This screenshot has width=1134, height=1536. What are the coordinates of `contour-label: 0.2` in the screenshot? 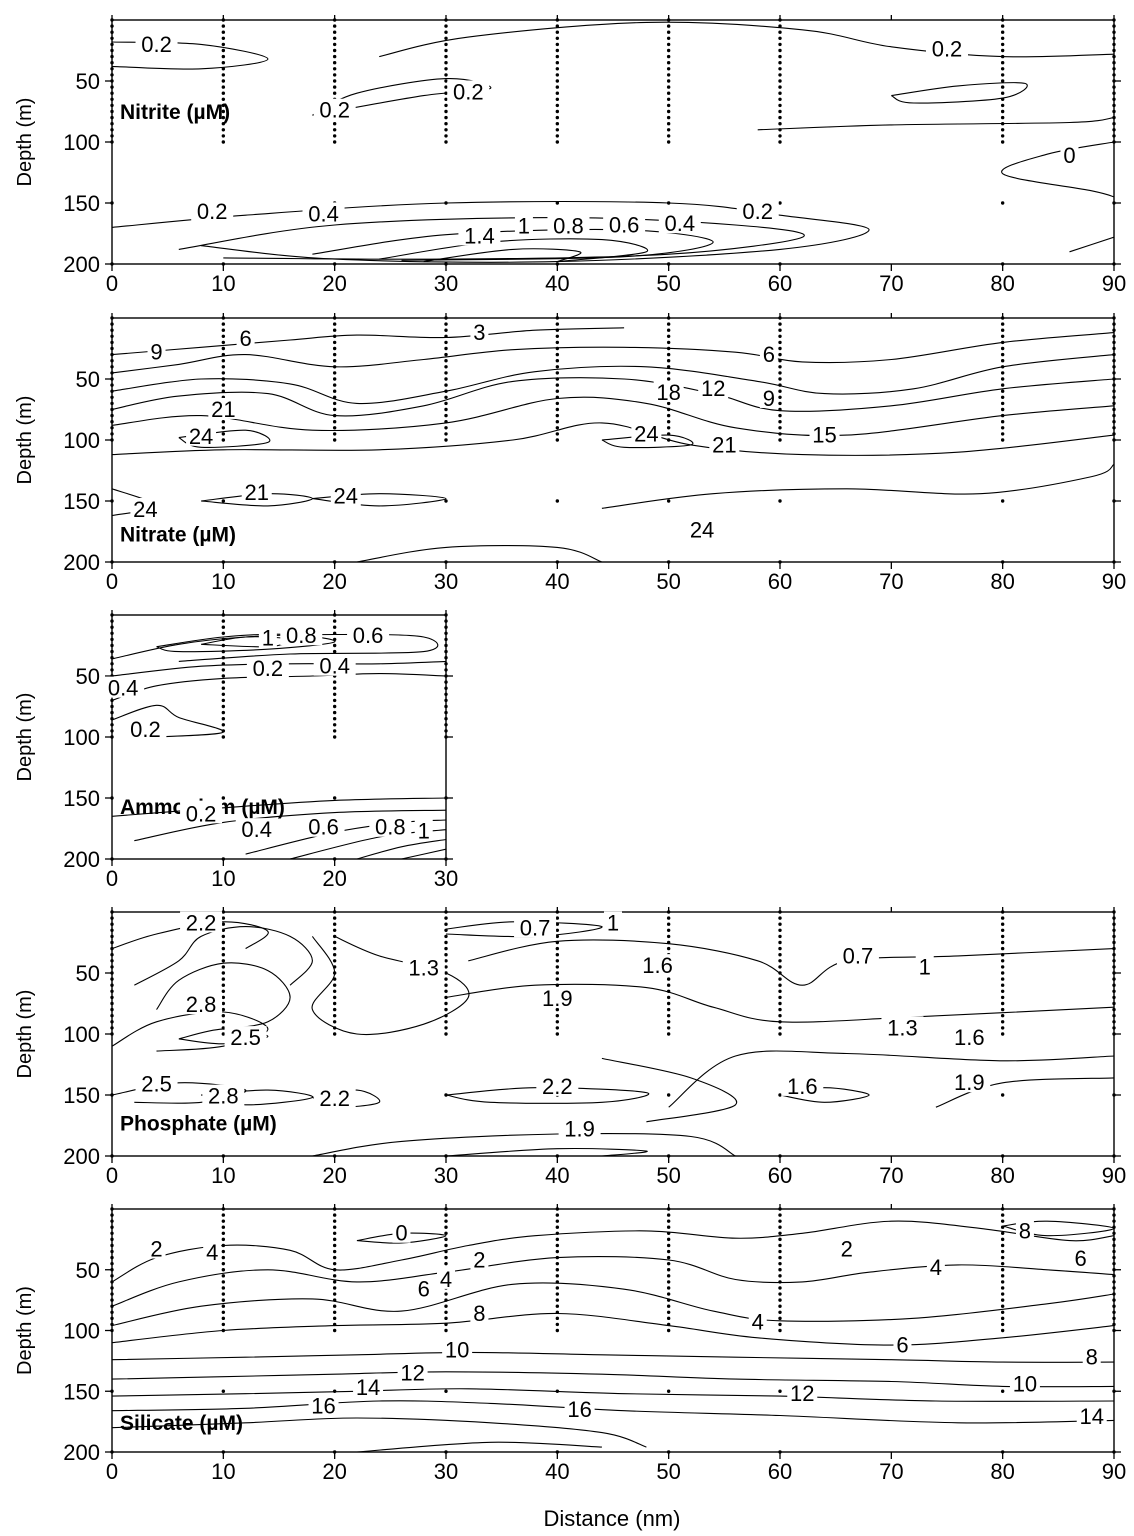 It's located at (757, 211).